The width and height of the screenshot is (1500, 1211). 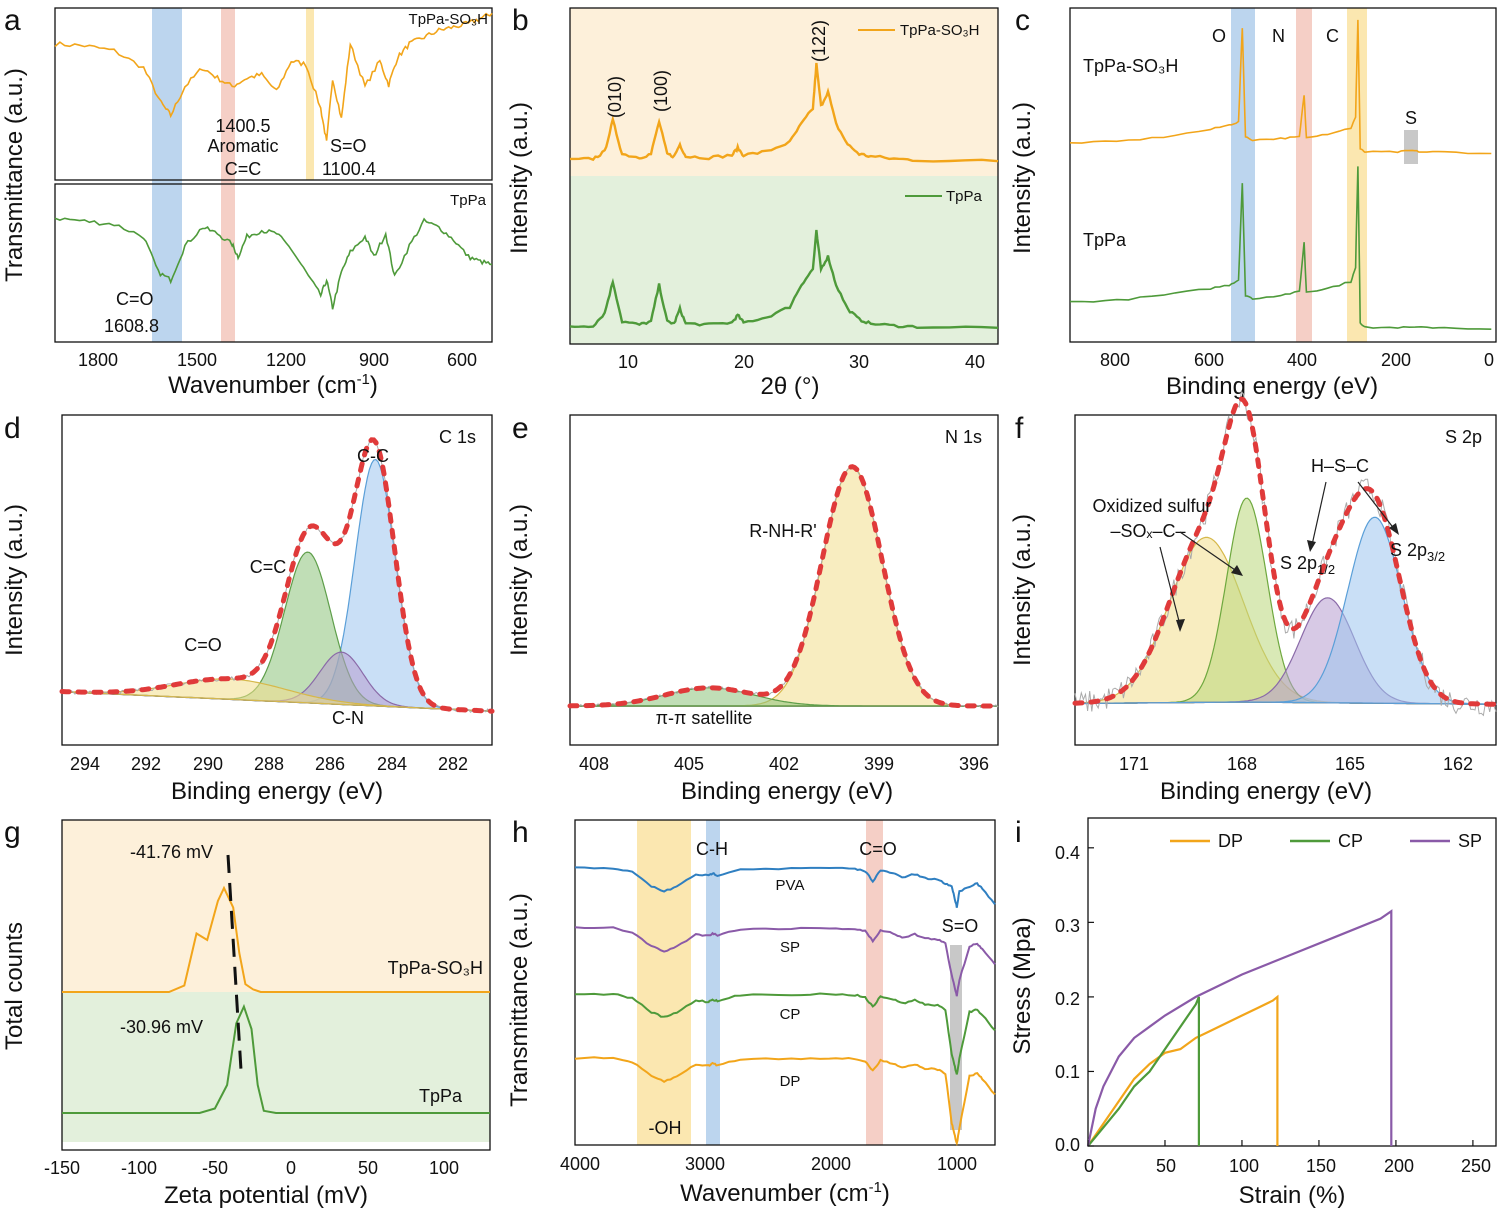 I want to click on tick-g-m150: -150, so click(x=62, y=1168).